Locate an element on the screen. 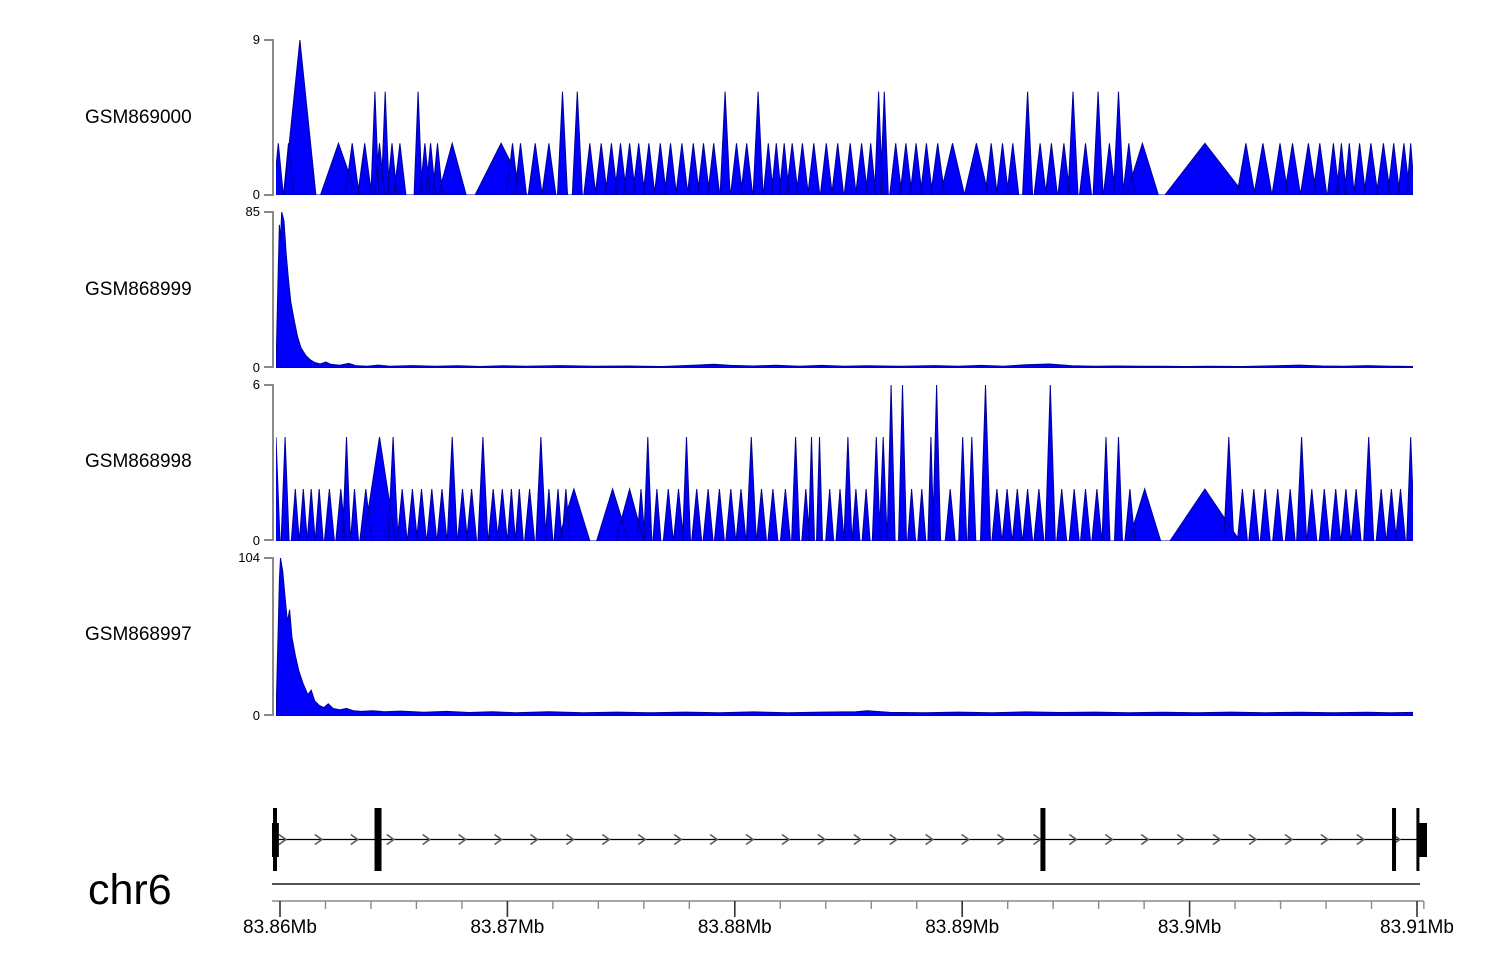 This screenshot has width=1500, height=980. track3-yaxis-line is located at coordinates (273, 463).